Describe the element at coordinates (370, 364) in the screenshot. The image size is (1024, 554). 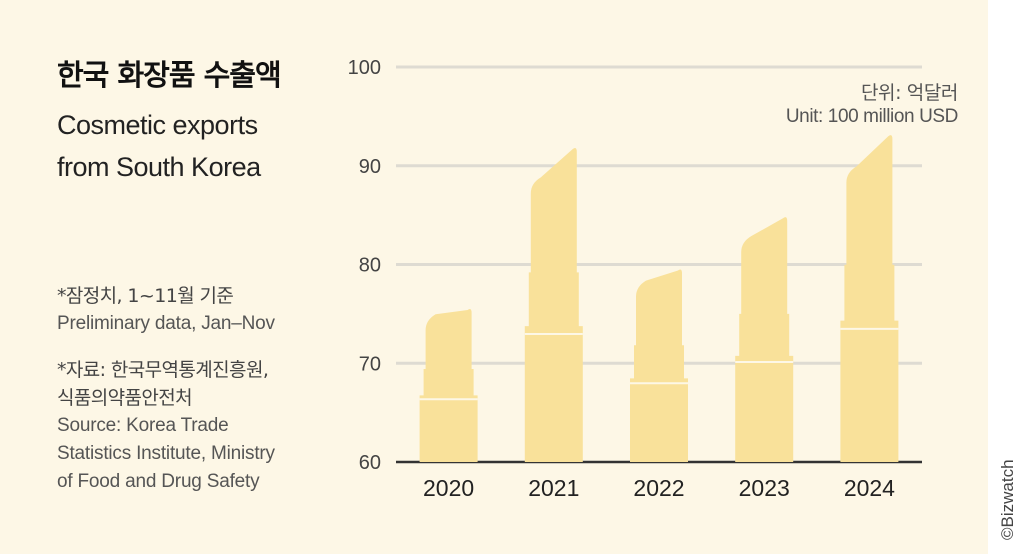
I see `y-tick-label-70: 70` at that location.